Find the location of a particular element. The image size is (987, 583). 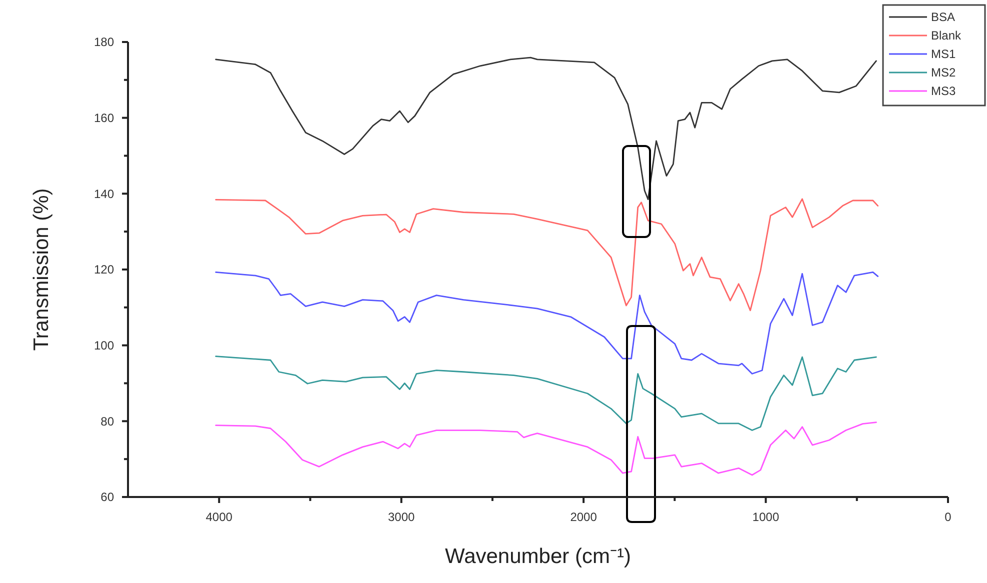

legend-label: MS3 is located at coordinates (943, 91).